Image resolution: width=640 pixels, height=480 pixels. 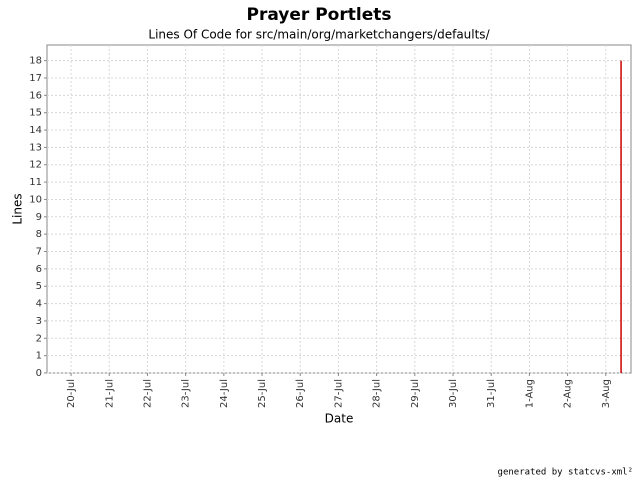 What do you see at coordinates (186, 393) in the screenshot?
I see `x-tick-label: 23-Jul` at bounding box center [186, 393].